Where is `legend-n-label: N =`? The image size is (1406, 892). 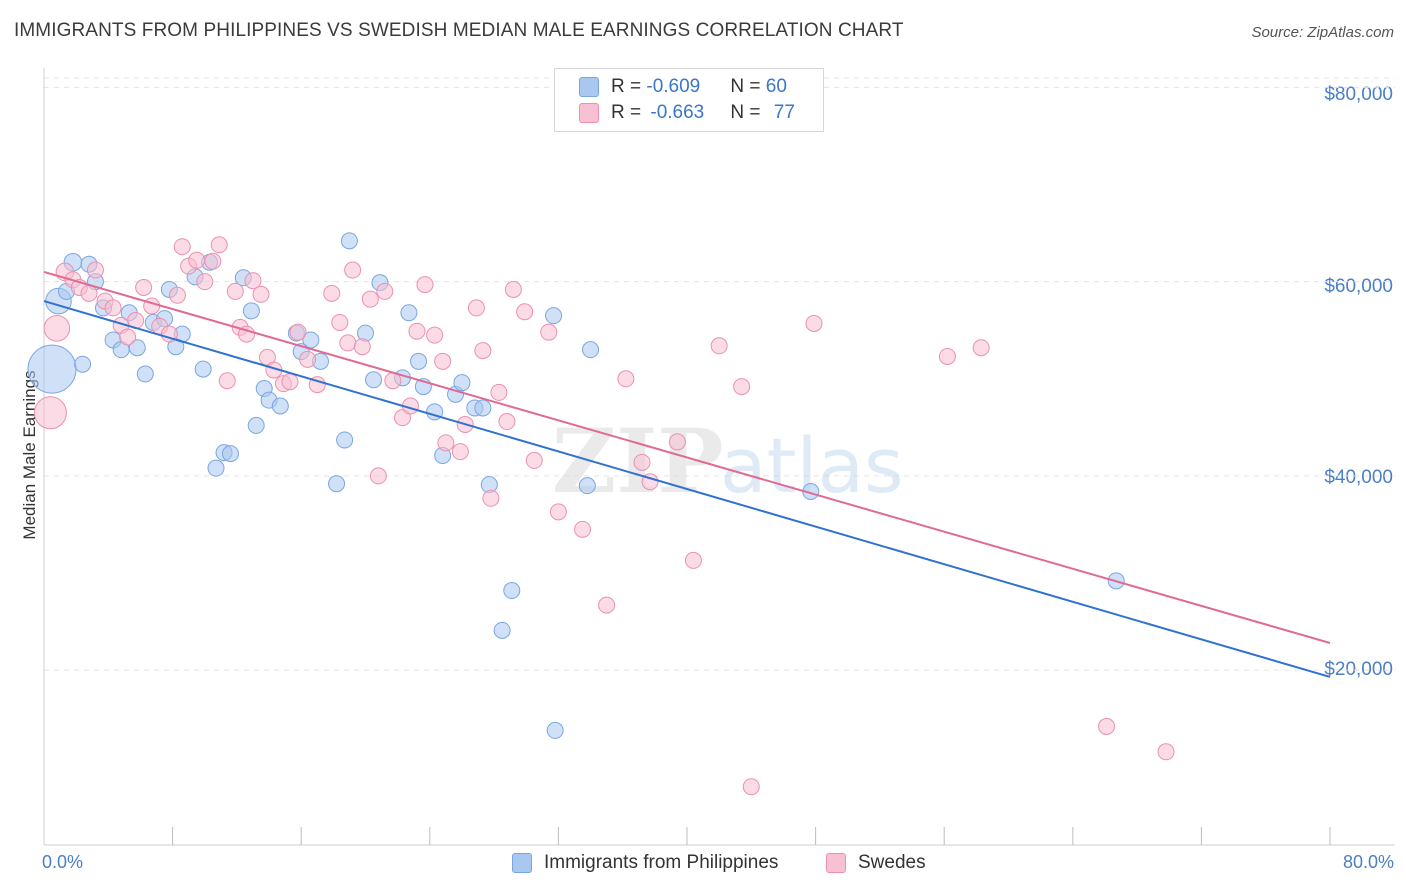
legend-n-label: N = is located at coordinates (748, 86).